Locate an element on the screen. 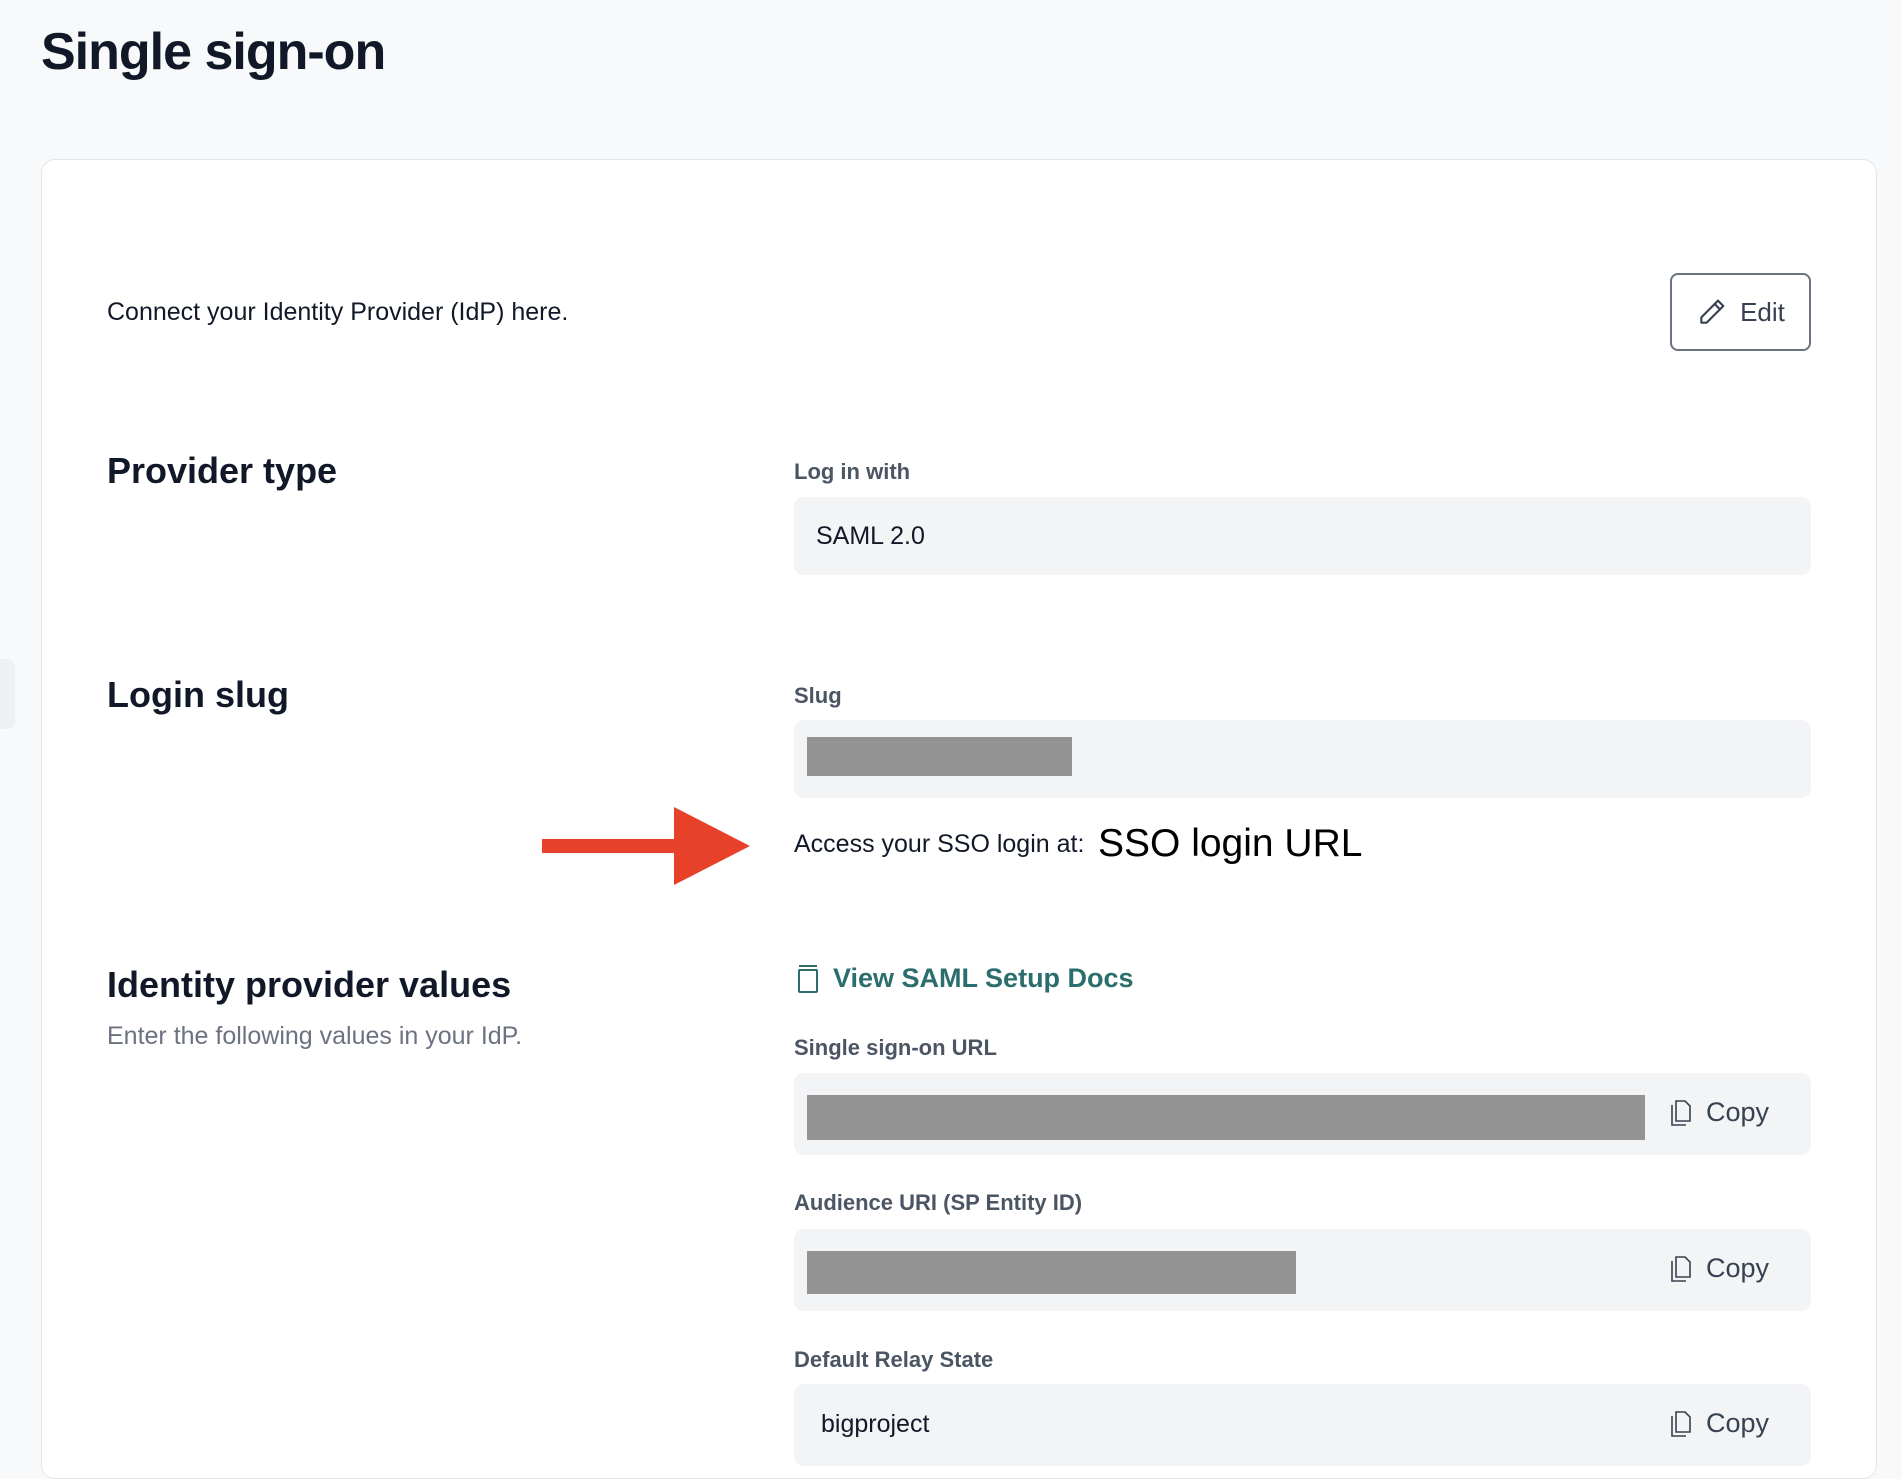  relay-state-label: Default Relay State is located at coordinates (894, 1359).